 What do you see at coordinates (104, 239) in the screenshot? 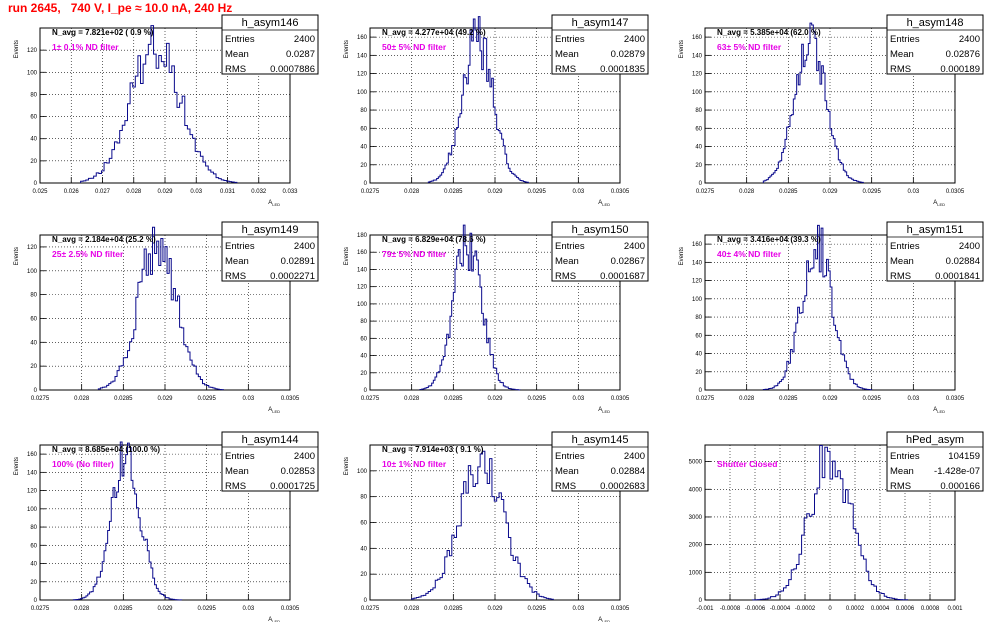
I see `navg-label: N_avg = 2.184e+04 (25.2 %)` at bounding box center [104, 239].